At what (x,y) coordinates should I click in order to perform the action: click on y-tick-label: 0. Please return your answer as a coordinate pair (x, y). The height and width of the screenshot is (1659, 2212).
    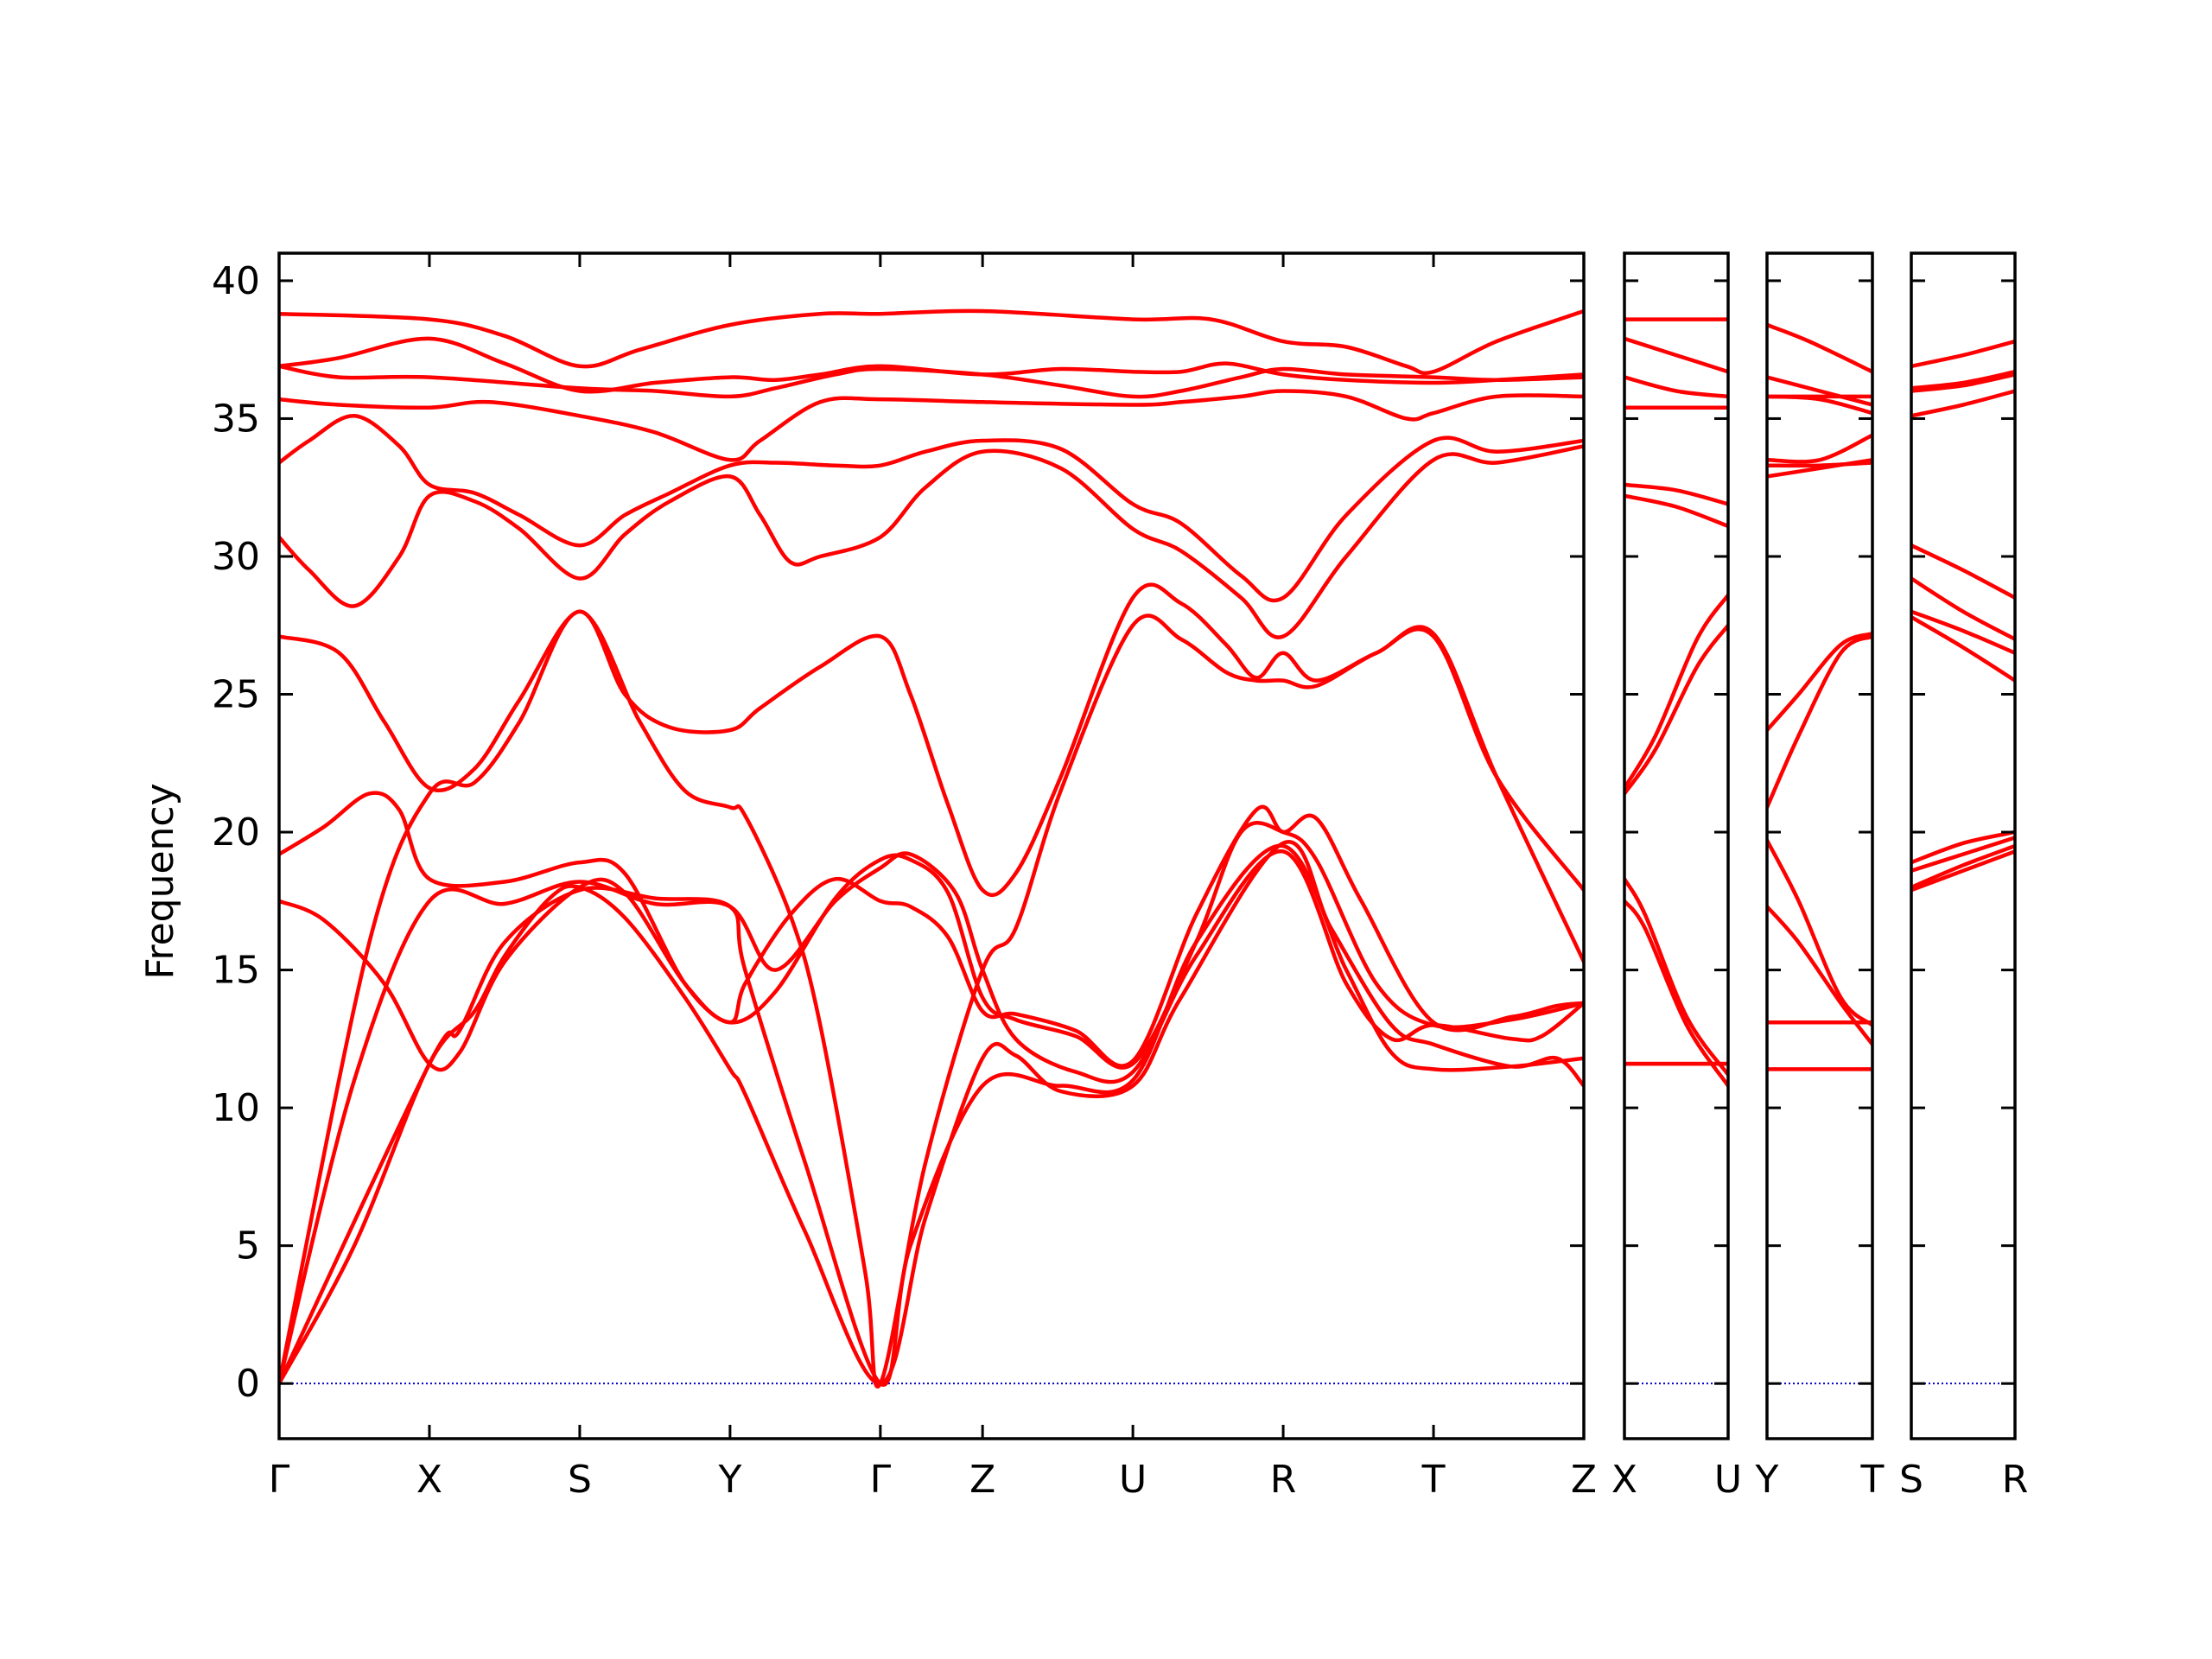
    Looking at the image, I should click on (248, 1384).